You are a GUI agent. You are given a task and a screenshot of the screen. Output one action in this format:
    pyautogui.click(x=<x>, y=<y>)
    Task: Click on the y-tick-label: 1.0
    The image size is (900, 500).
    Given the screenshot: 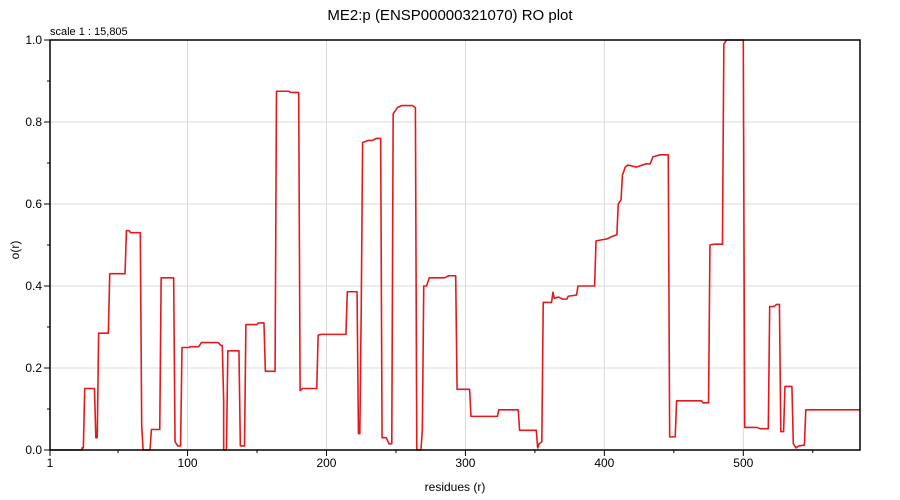 What is the action you would take?
    pyautogui.click(x=33, y=40)
    